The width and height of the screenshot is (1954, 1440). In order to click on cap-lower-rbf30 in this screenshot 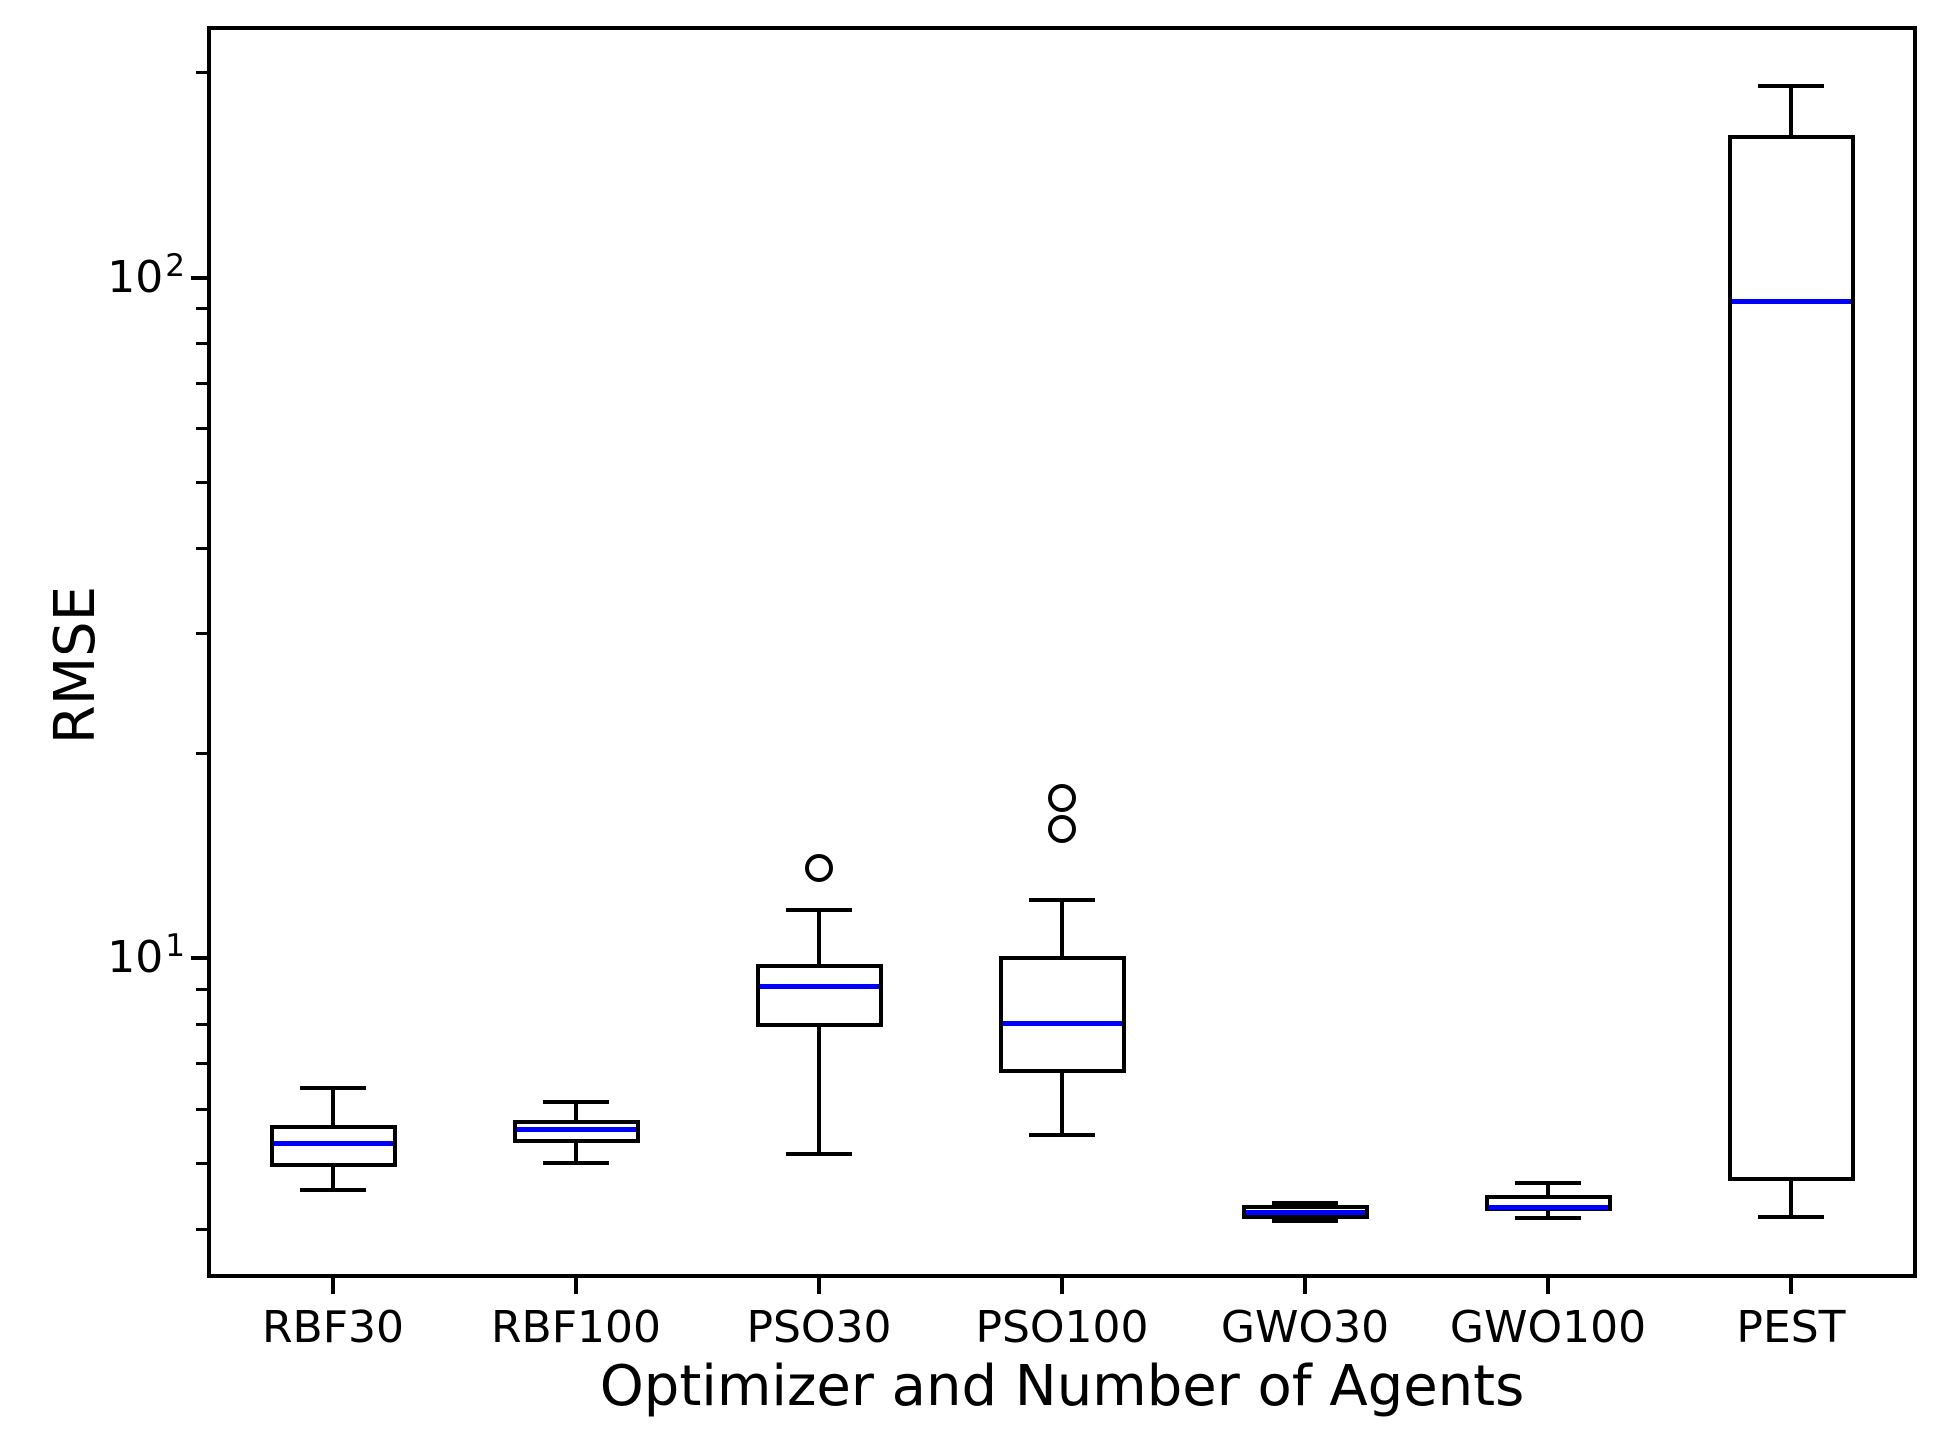, I will do `click(333, 1190)`.